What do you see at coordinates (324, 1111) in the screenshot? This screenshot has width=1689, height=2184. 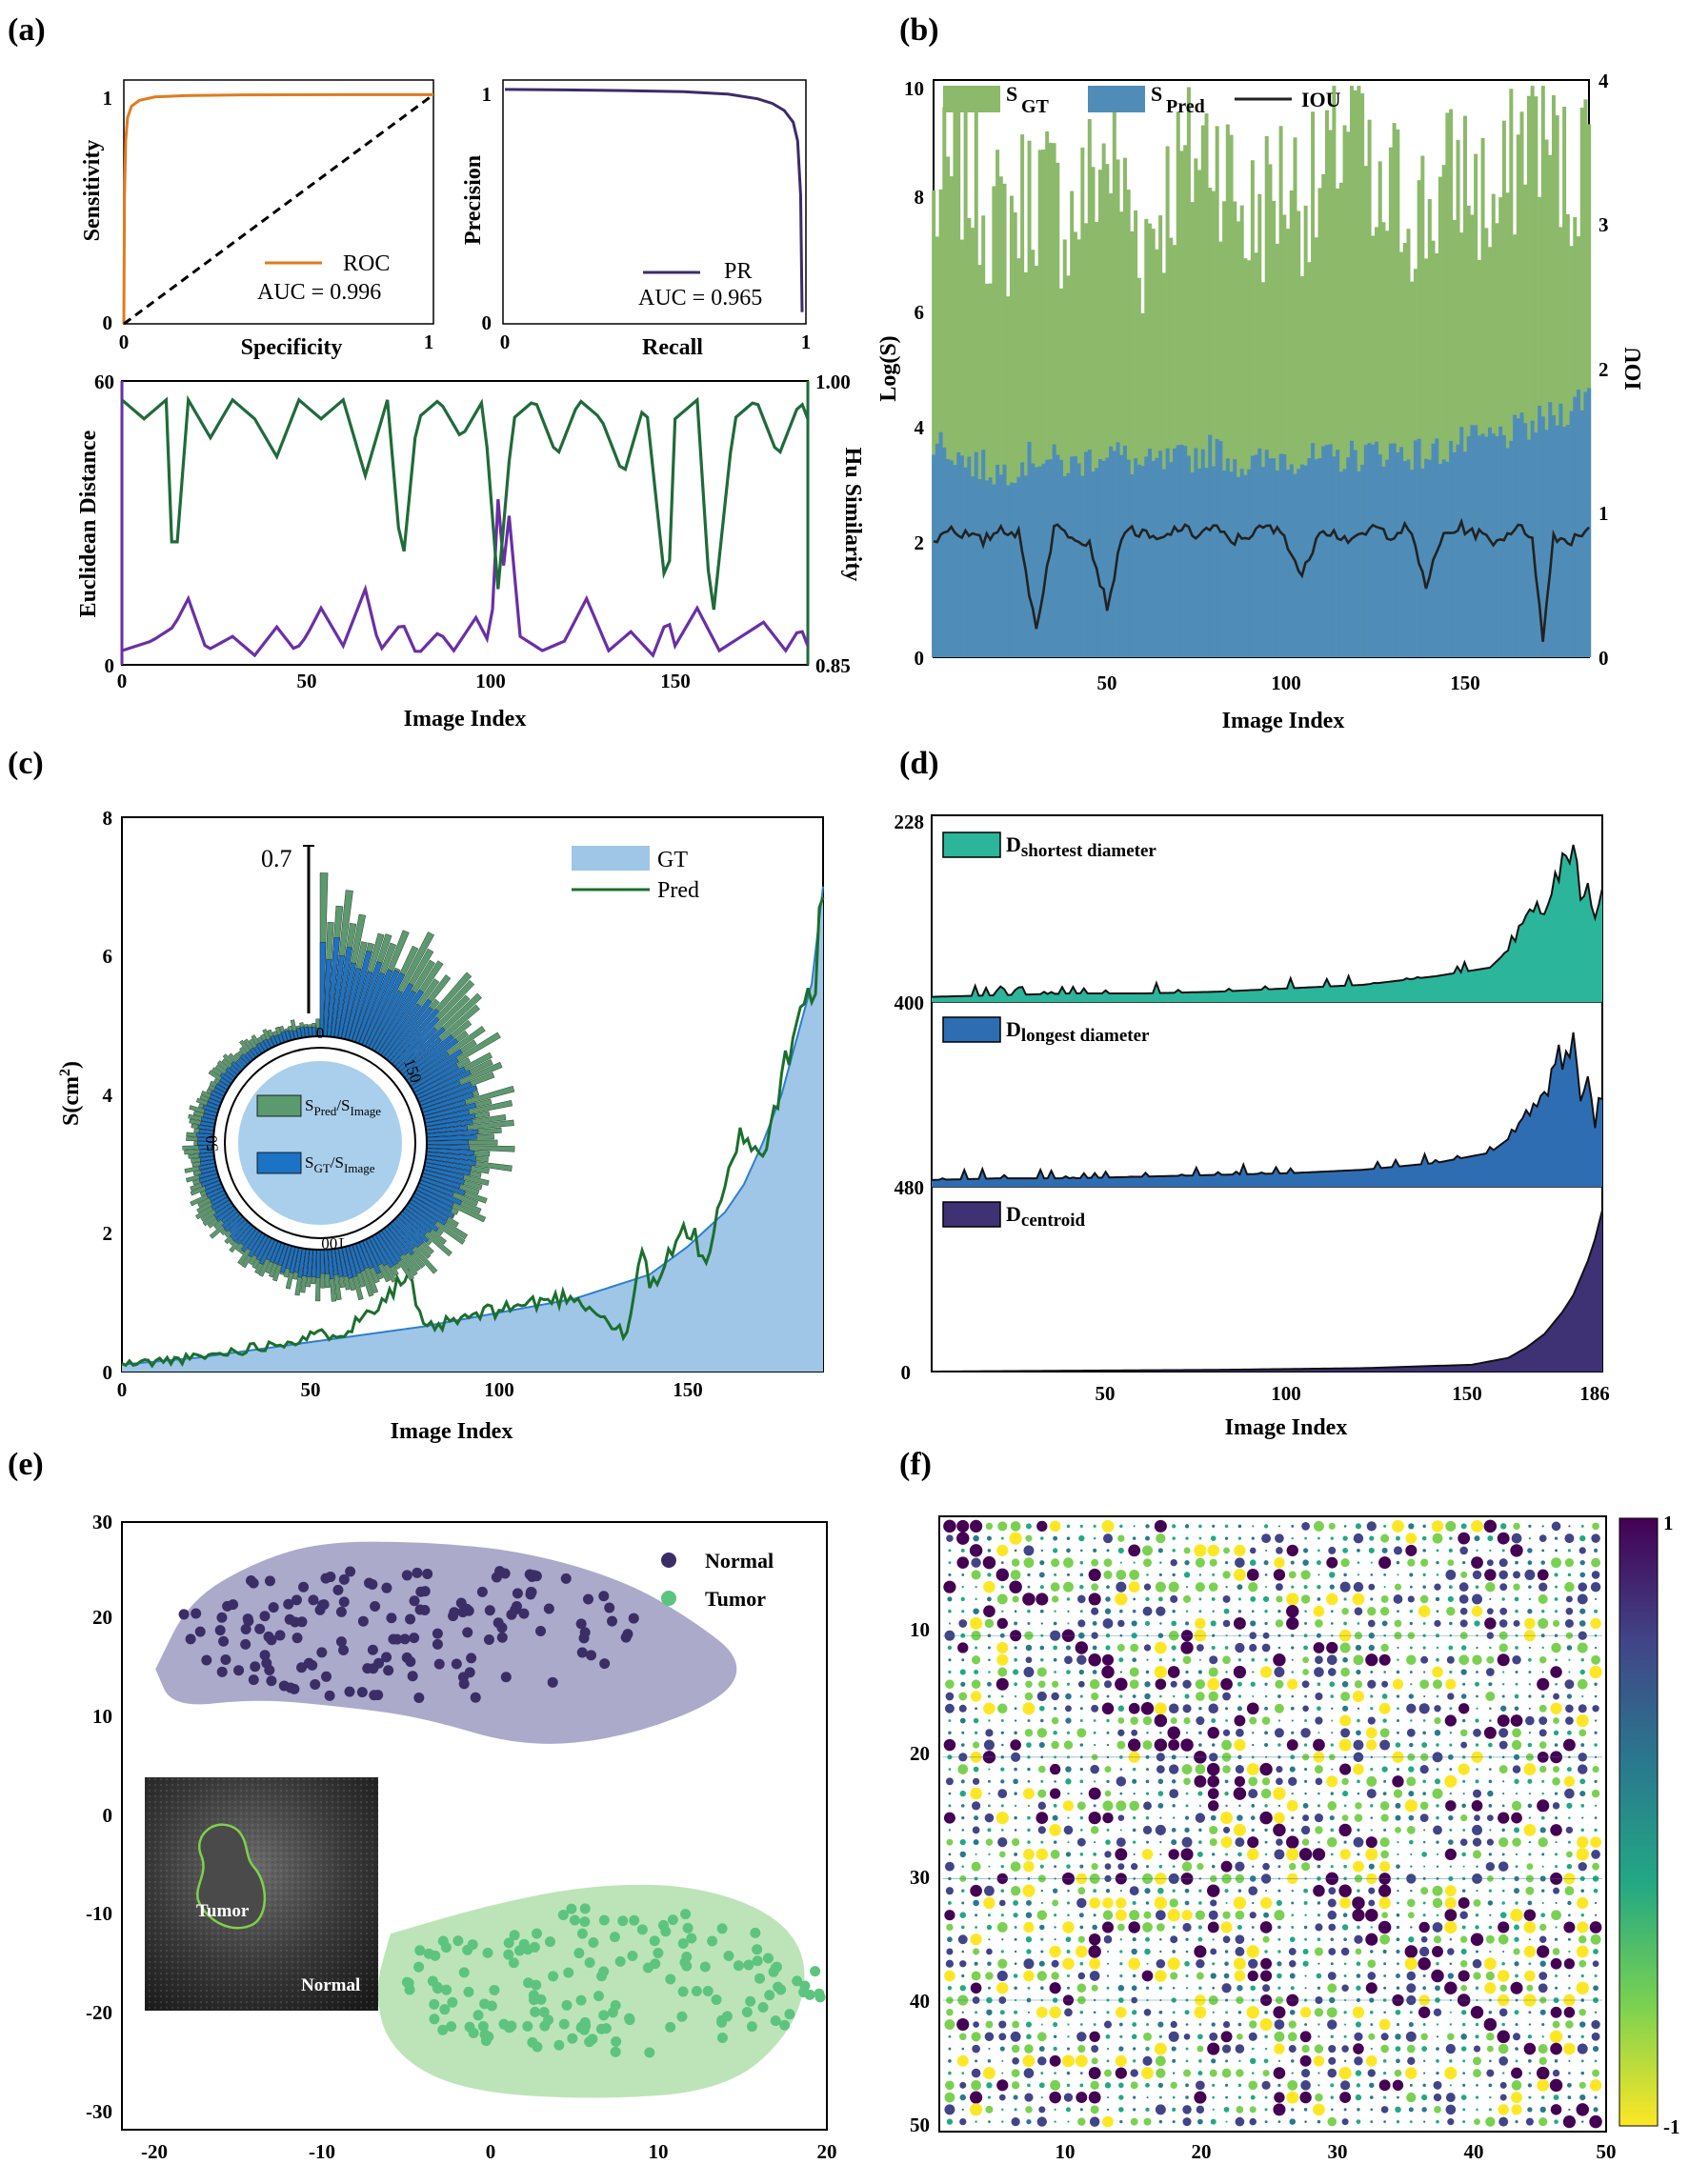 I see `polar-legend-pred-sub1: Pred` at bounding box center [324, 1111].